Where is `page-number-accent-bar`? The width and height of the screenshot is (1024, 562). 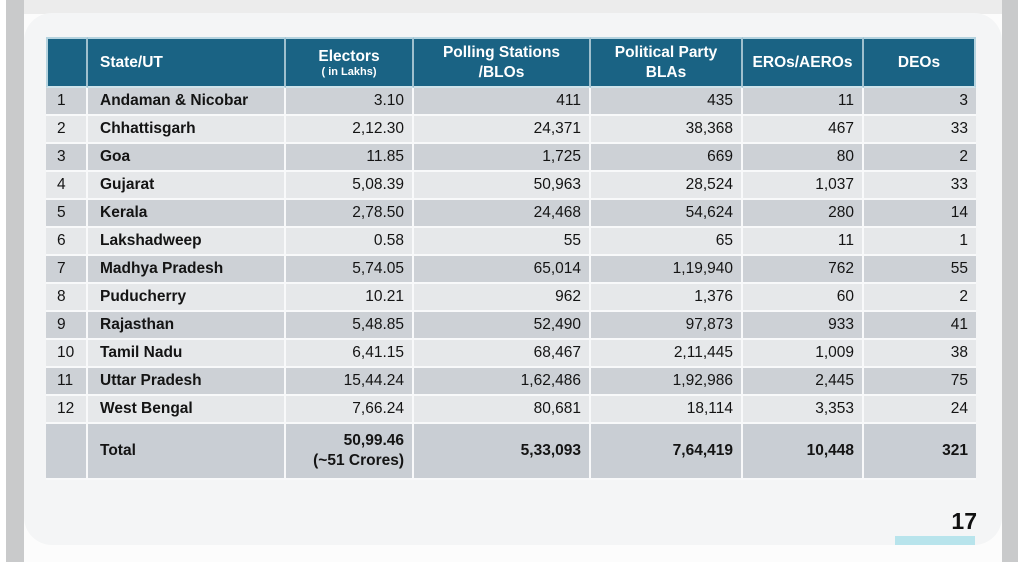 page-number-accent-bar is located at coordinates (935, 540).